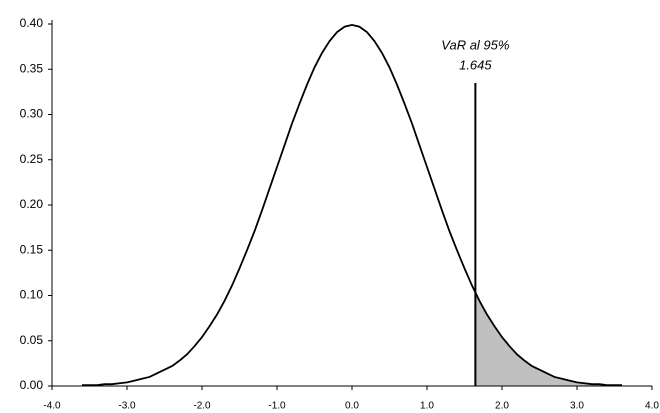 This screenshot has height=413, width=660. I want to click on y-tick-label: 0.00, so click(32, 385).